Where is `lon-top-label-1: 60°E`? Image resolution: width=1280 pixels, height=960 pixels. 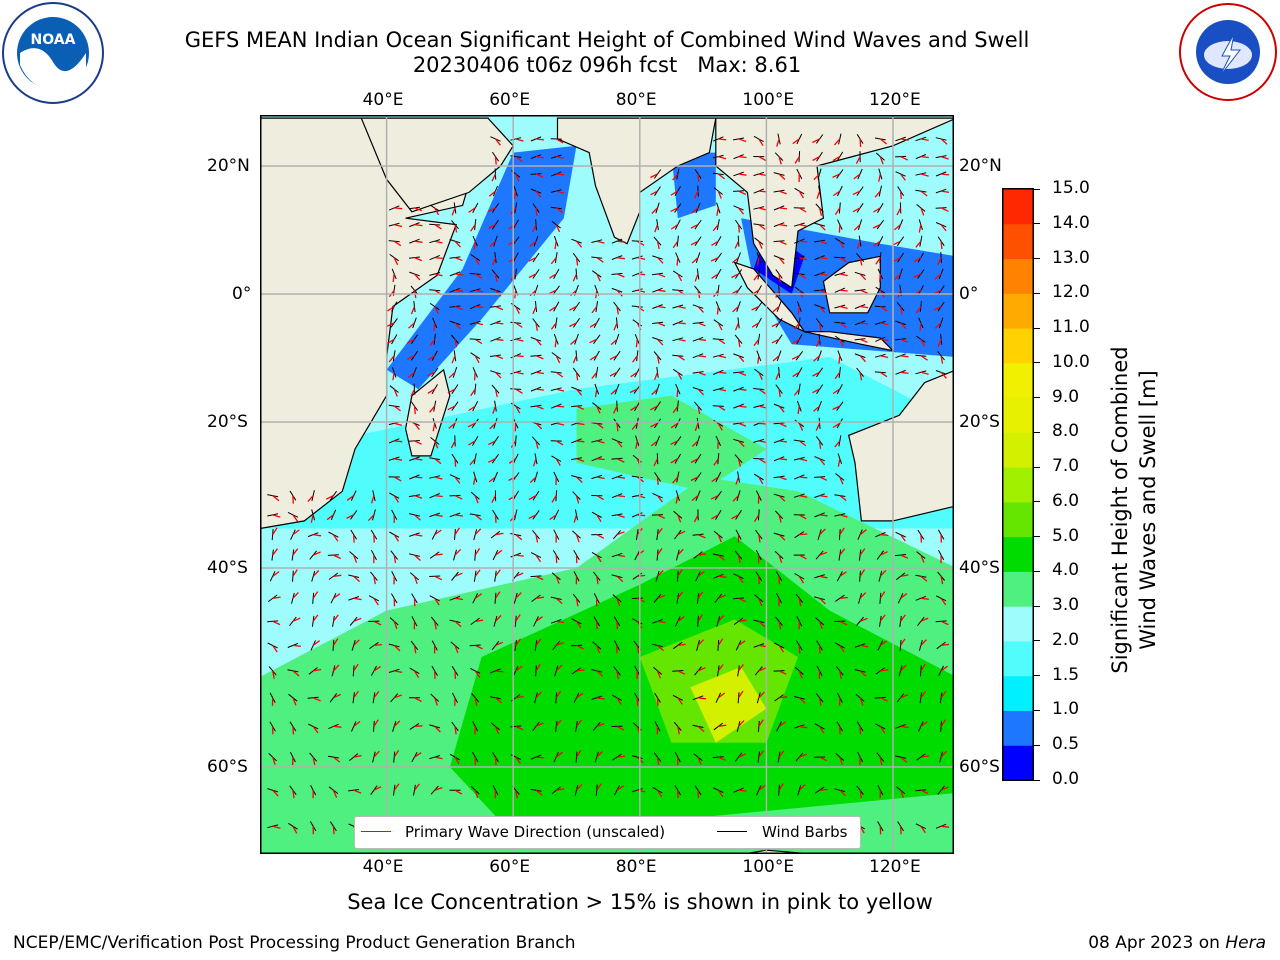 lon-top-label-1: 60°E is located at coordinates (510, 100).